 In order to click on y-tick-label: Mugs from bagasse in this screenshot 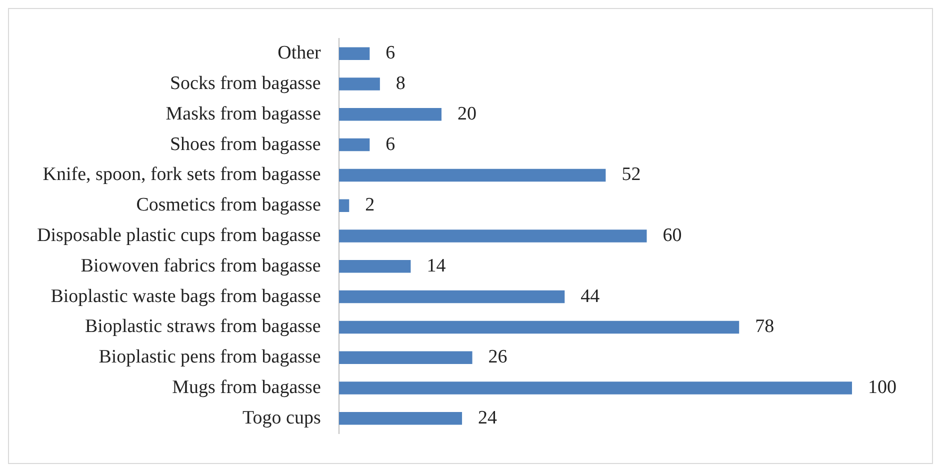, I will do `click(246, 387)`.